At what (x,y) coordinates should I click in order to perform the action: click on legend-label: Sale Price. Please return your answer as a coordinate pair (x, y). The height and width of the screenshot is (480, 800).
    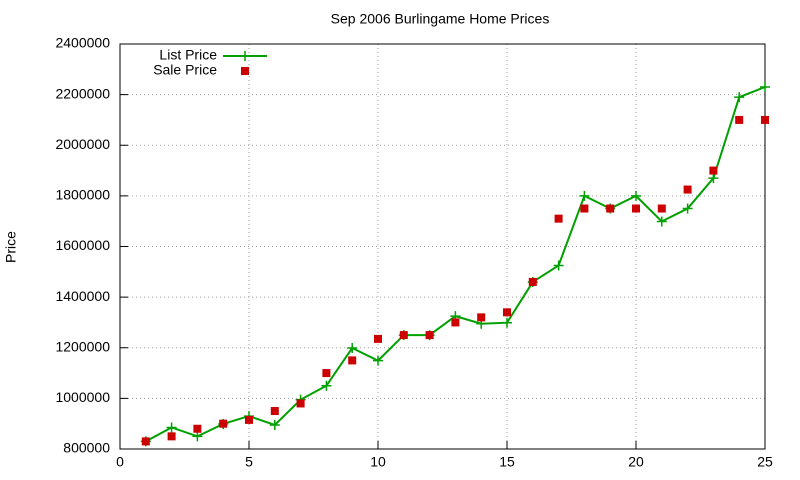
    Looking at the image, I should click on (185, 70).